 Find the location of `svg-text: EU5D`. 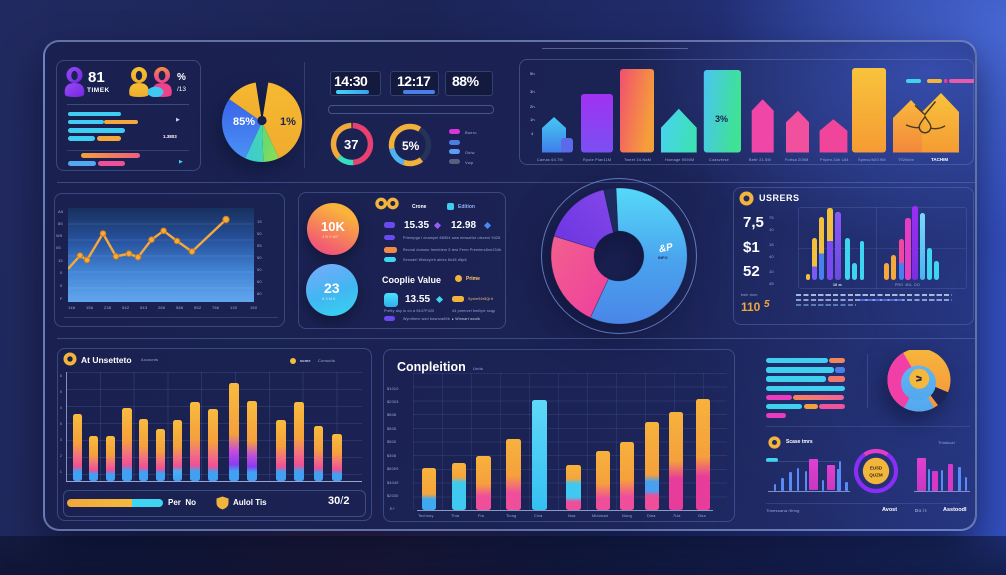

svg-text: EU5D is located at coordinates (876, 468).